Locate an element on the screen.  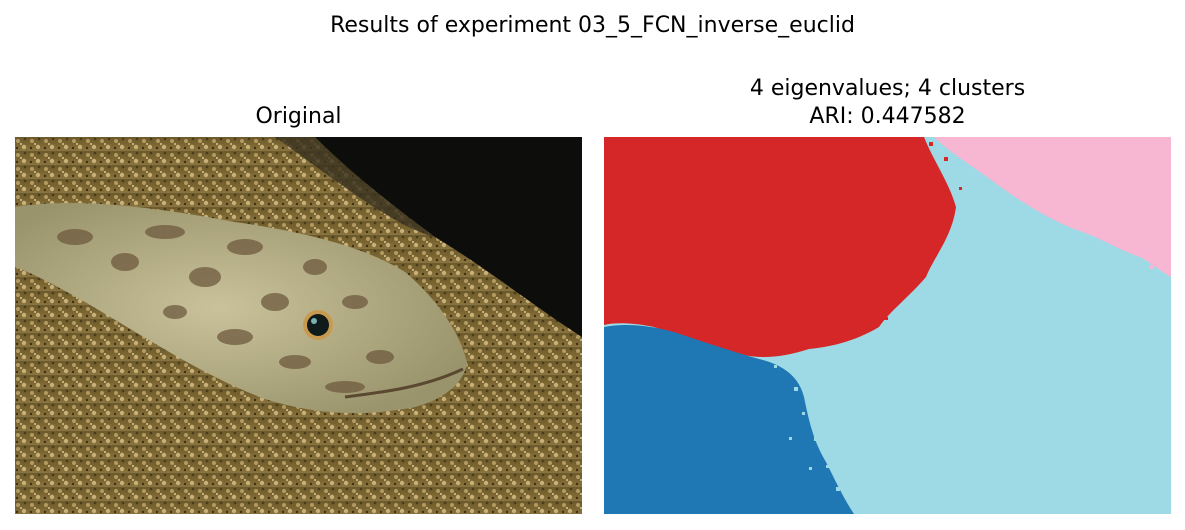
segmentation-title-line2: ARI: 0.447582 is located at coordinates (887, 116).